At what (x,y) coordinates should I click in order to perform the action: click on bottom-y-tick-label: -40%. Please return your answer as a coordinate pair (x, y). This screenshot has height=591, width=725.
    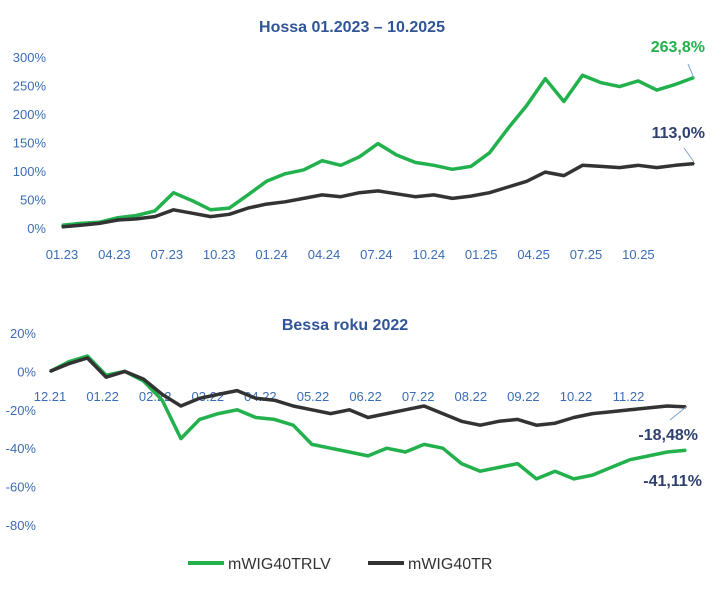
    Looking at the image, I should click on (21, 448).